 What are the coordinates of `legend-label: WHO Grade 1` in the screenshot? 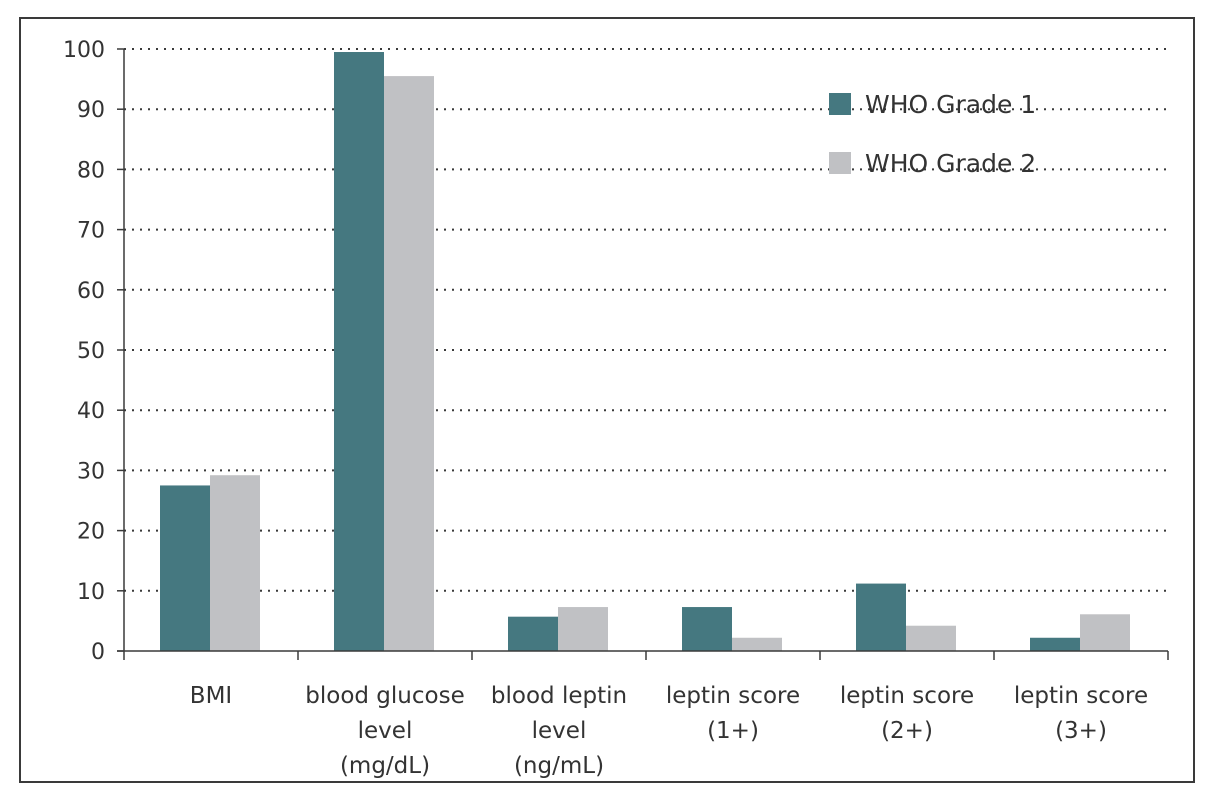 It's located at (950, 104).